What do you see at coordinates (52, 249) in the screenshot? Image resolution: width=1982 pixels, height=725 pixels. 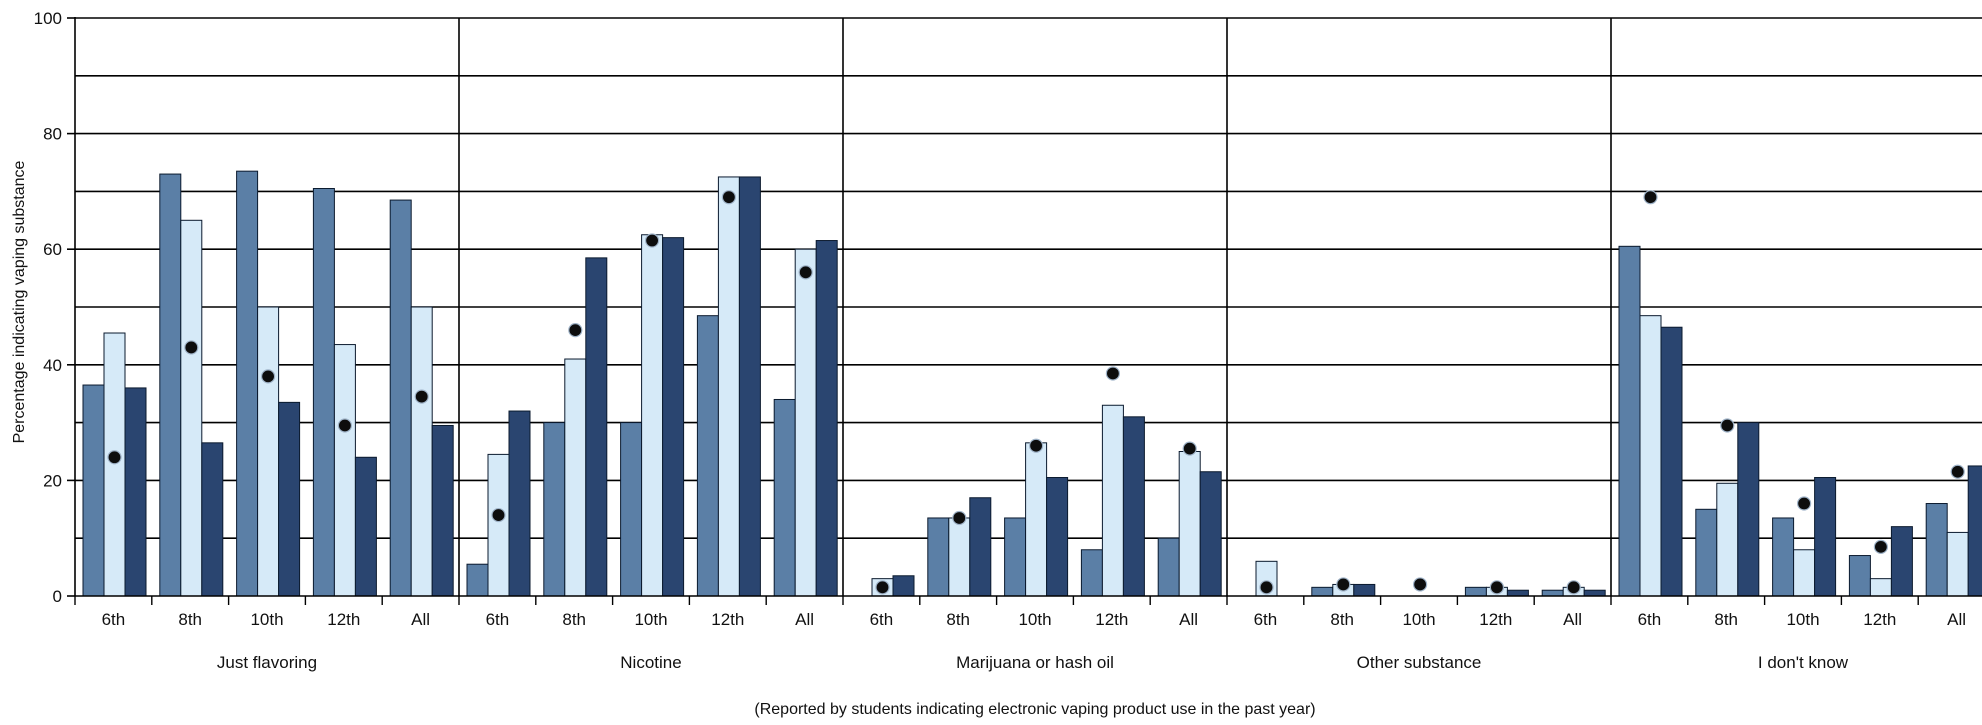 I see `y-tick-label: 60` at bounding box center [52, 249].